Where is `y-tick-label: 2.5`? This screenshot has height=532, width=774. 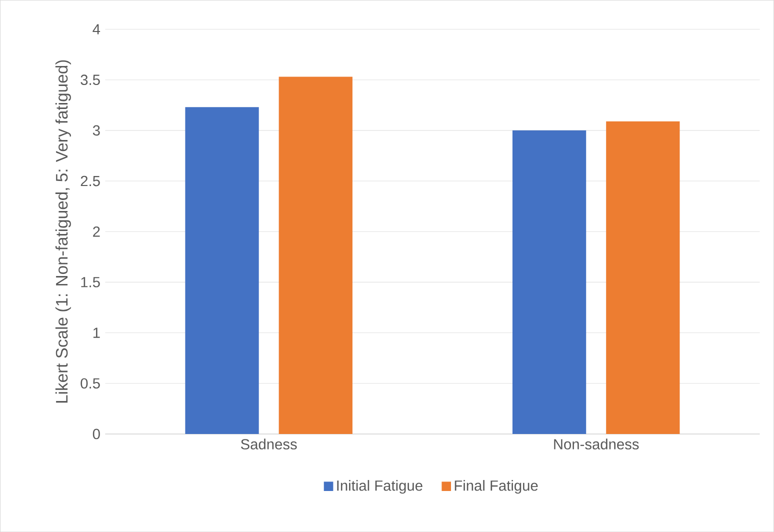 y-tick-label: 2.5 is located at coordinates (90, 181).